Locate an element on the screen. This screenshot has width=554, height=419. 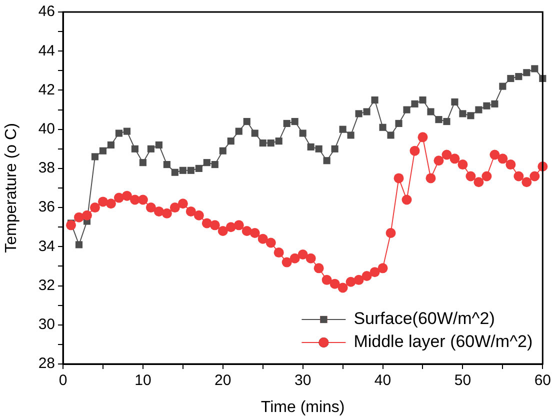
x-tick-label: 40 is located at coordinates (383, 381).